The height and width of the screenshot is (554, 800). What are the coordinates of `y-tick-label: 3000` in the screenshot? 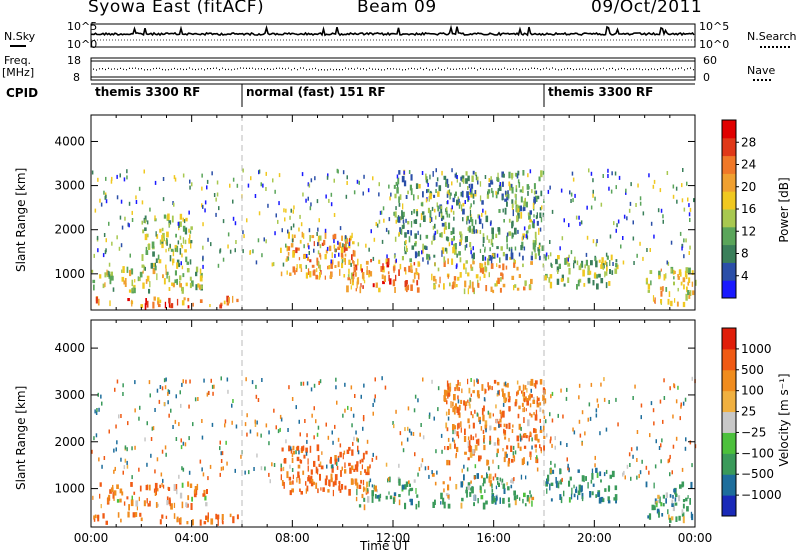 It's located at (69, 186).